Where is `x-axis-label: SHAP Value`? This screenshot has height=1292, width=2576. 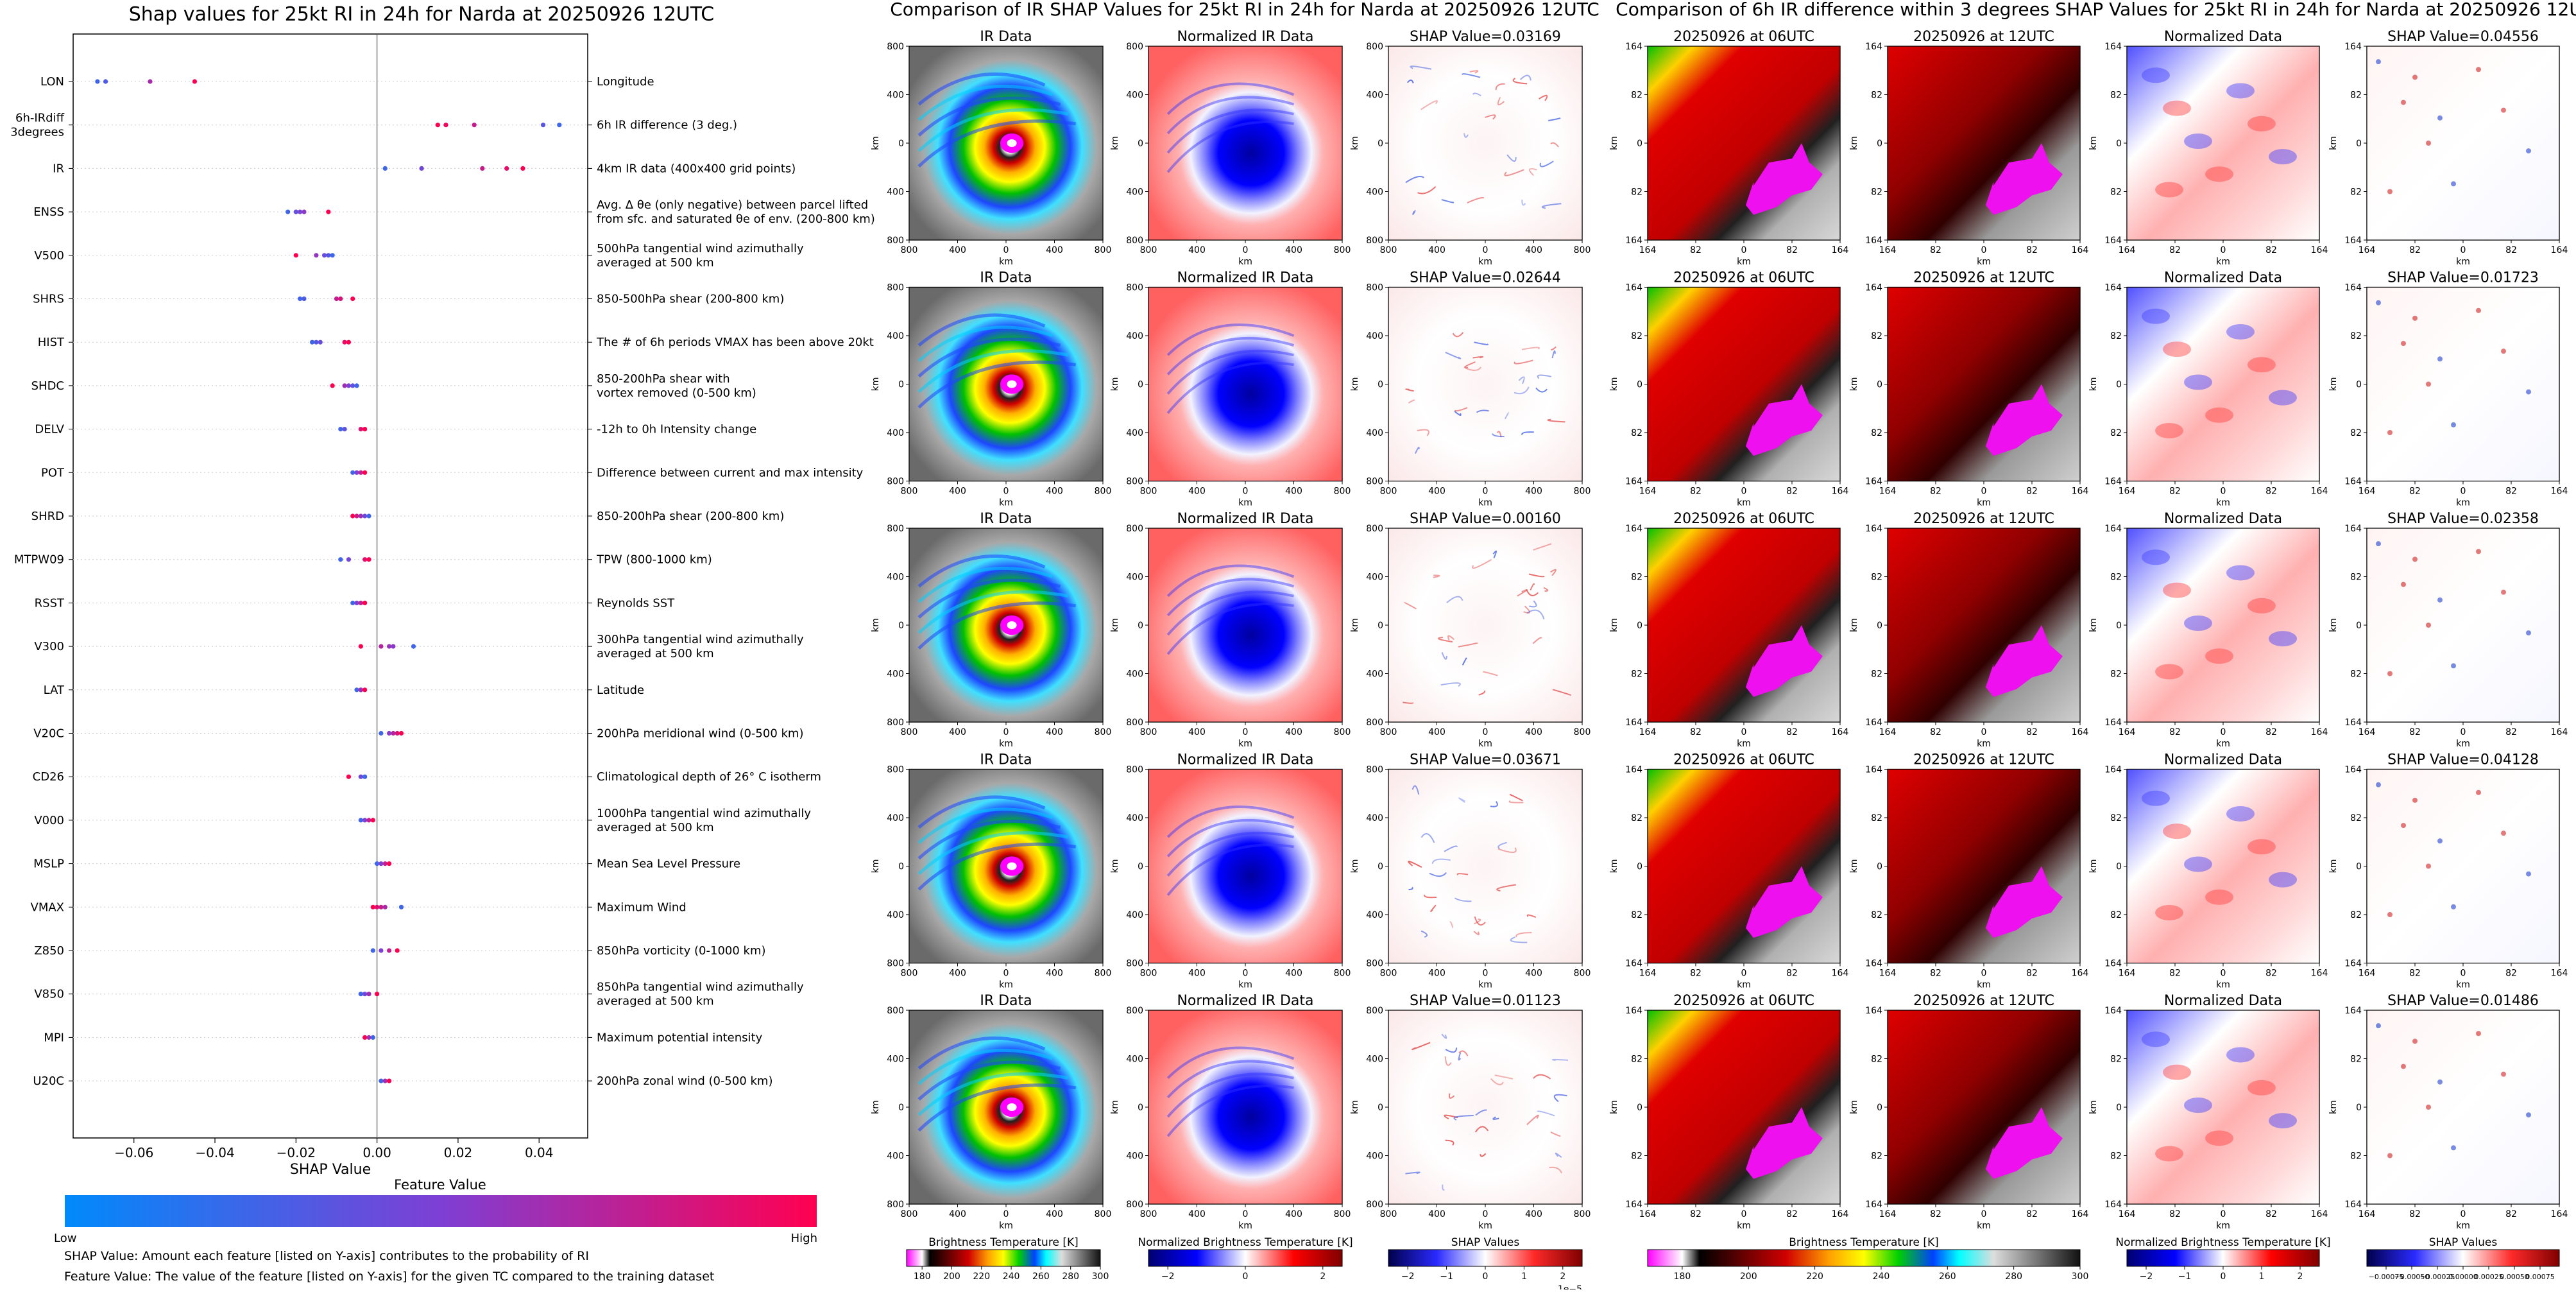
x-axis-label: SHAP Value is located at coordinates (330, 1170).